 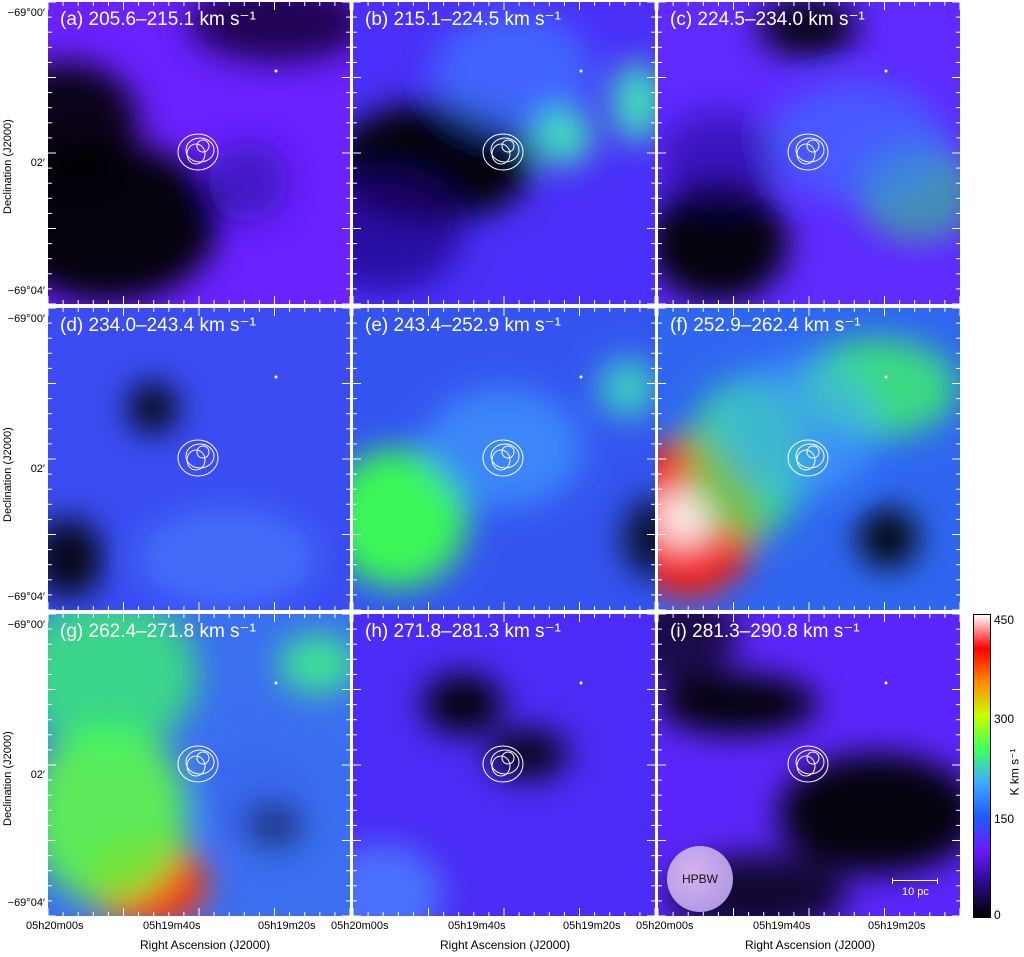 What do you see at coordinates (765, 631) in the screenshot?
I see `panel-label: (i) 281.3–290.8 km s⁻¹` at bounding box center [765, 631].